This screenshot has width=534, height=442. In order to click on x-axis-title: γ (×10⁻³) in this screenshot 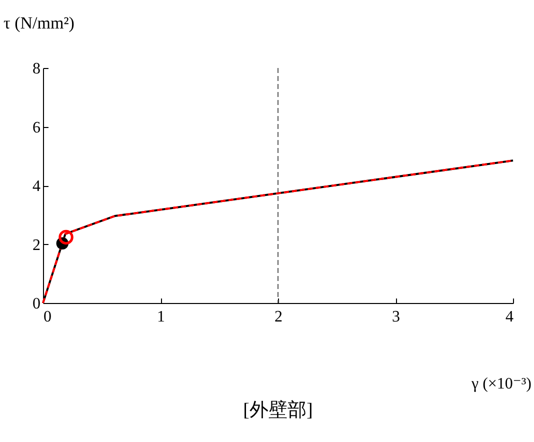, I will do `click(501, 384)`.